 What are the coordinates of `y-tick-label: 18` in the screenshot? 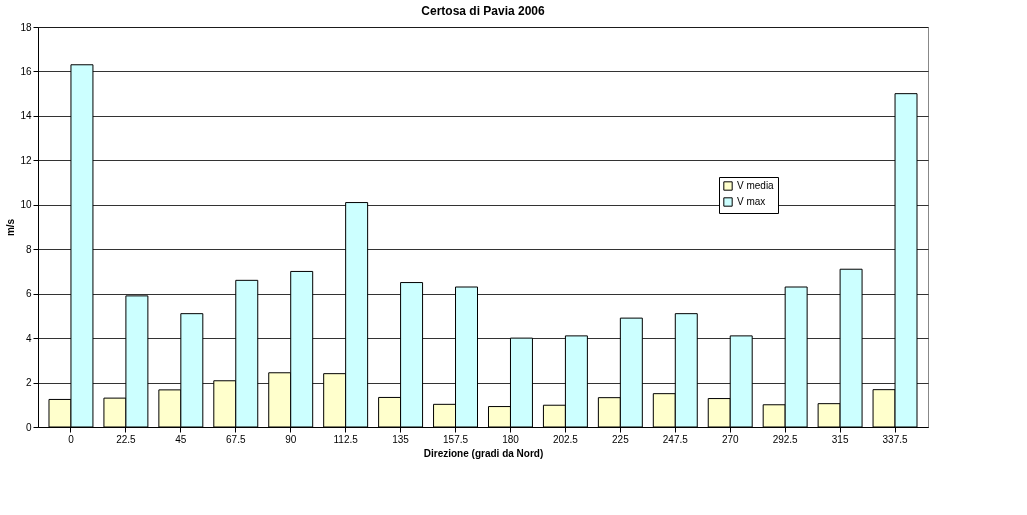 It's located at (26, 27).